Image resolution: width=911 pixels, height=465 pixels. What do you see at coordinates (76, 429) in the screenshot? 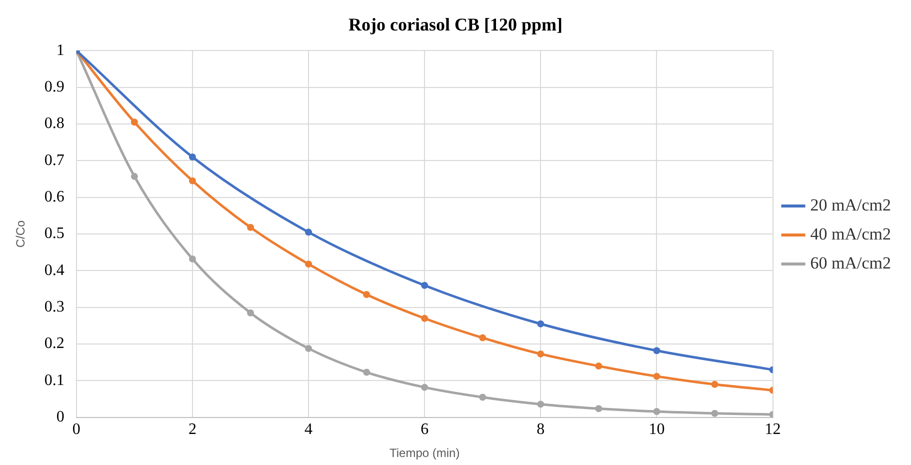
I see `x-tick-label: 0` at bounding box center [76, 429].